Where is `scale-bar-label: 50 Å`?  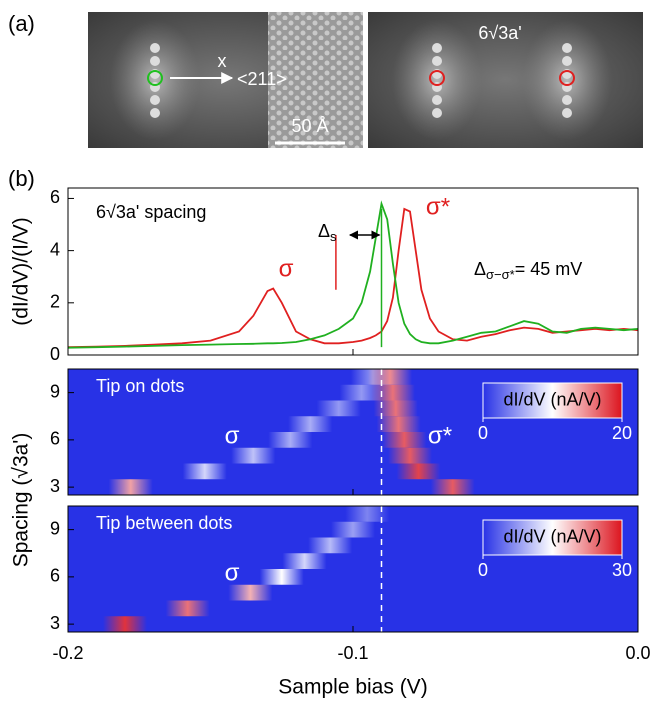 scale-bar-label: 50 Å is located at coordinates (309, 126).